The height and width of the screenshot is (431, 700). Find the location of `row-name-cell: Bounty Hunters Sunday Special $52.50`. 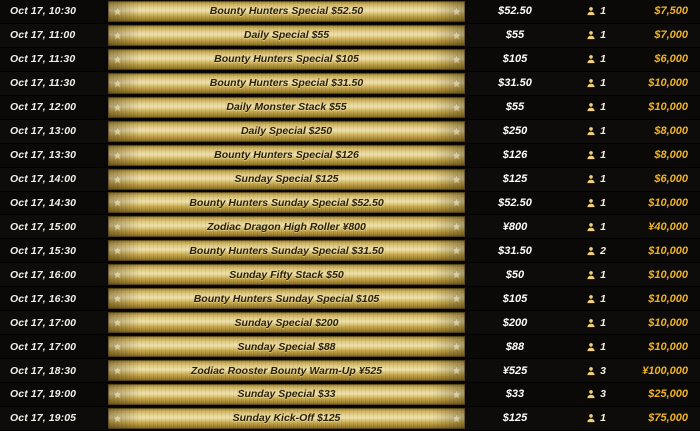

row-name-cell: Bounty Hunters Sunday Special $52.50 is located at coordinates (286, 203).